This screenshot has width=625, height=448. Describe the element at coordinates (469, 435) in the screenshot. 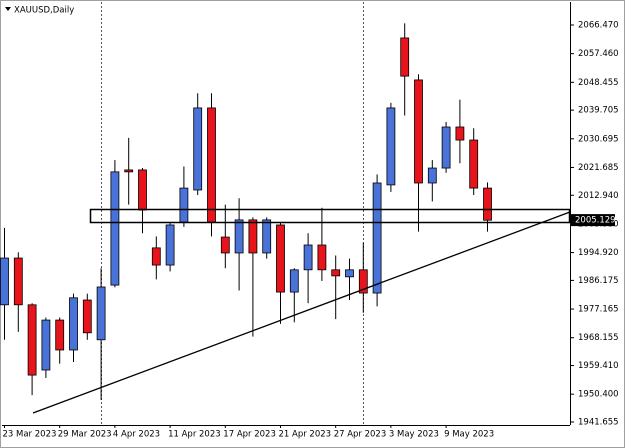

I see `x-tick-label: 9 May 2023` at that location.